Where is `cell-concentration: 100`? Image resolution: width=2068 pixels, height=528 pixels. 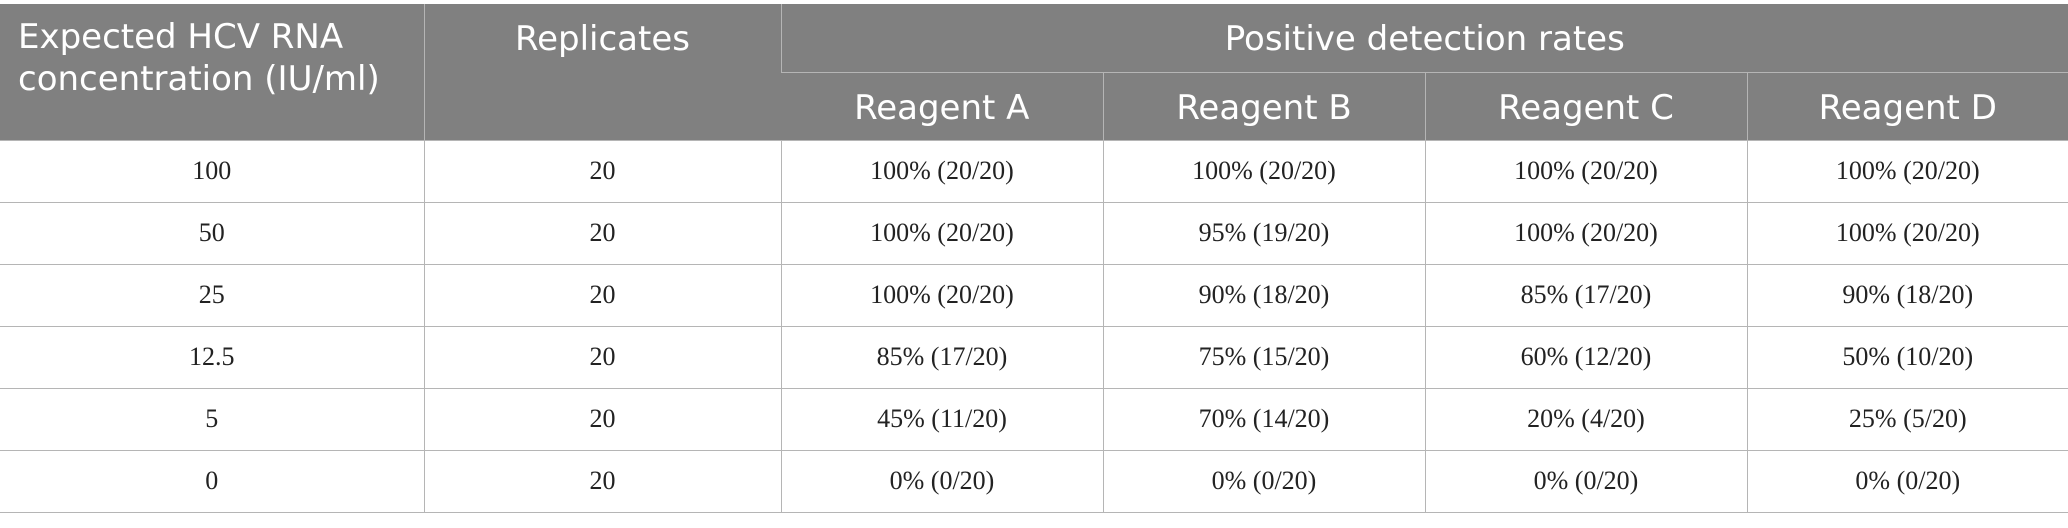 cell-concentration: 100 is located at coordinates (212, 171).